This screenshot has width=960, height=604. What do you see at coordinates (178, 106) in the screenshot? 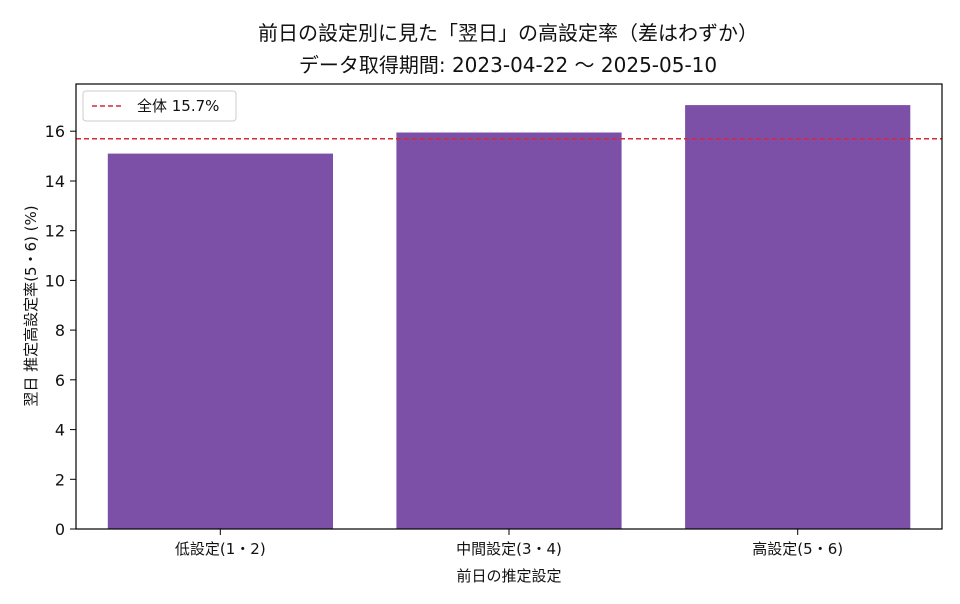
I see `legend-reference-label: 全体 15.7%` at bounding box center [178, 106].